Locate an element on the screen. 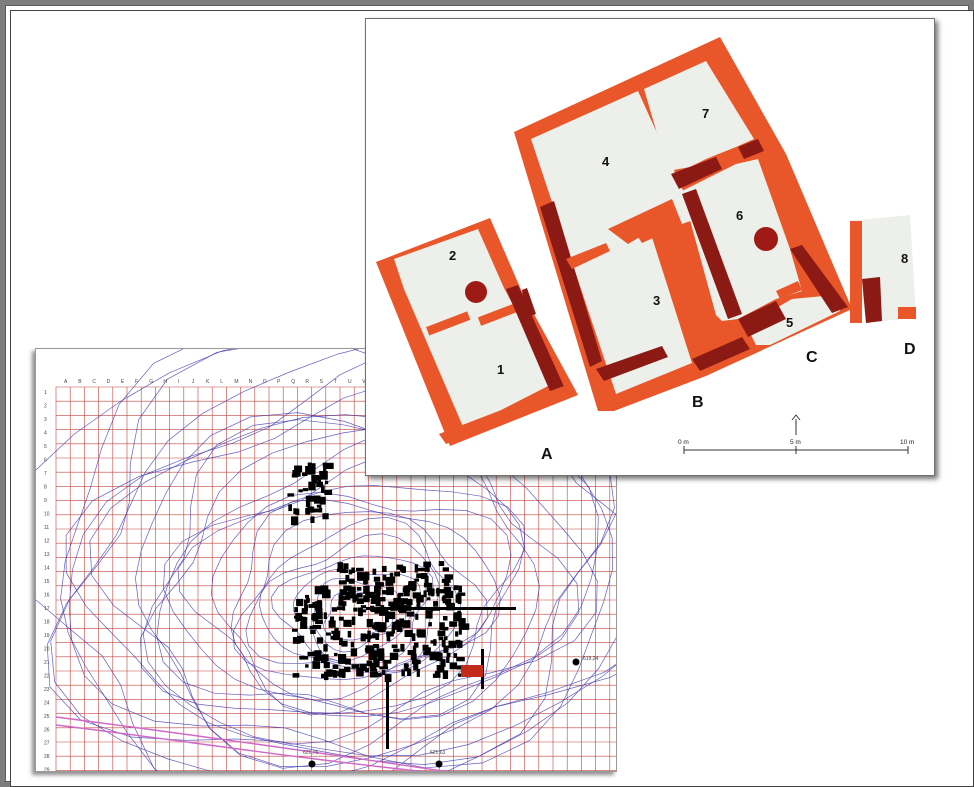 This screenshot has height=787, width=974. column-letter: U is located at coordinates (350, 382).